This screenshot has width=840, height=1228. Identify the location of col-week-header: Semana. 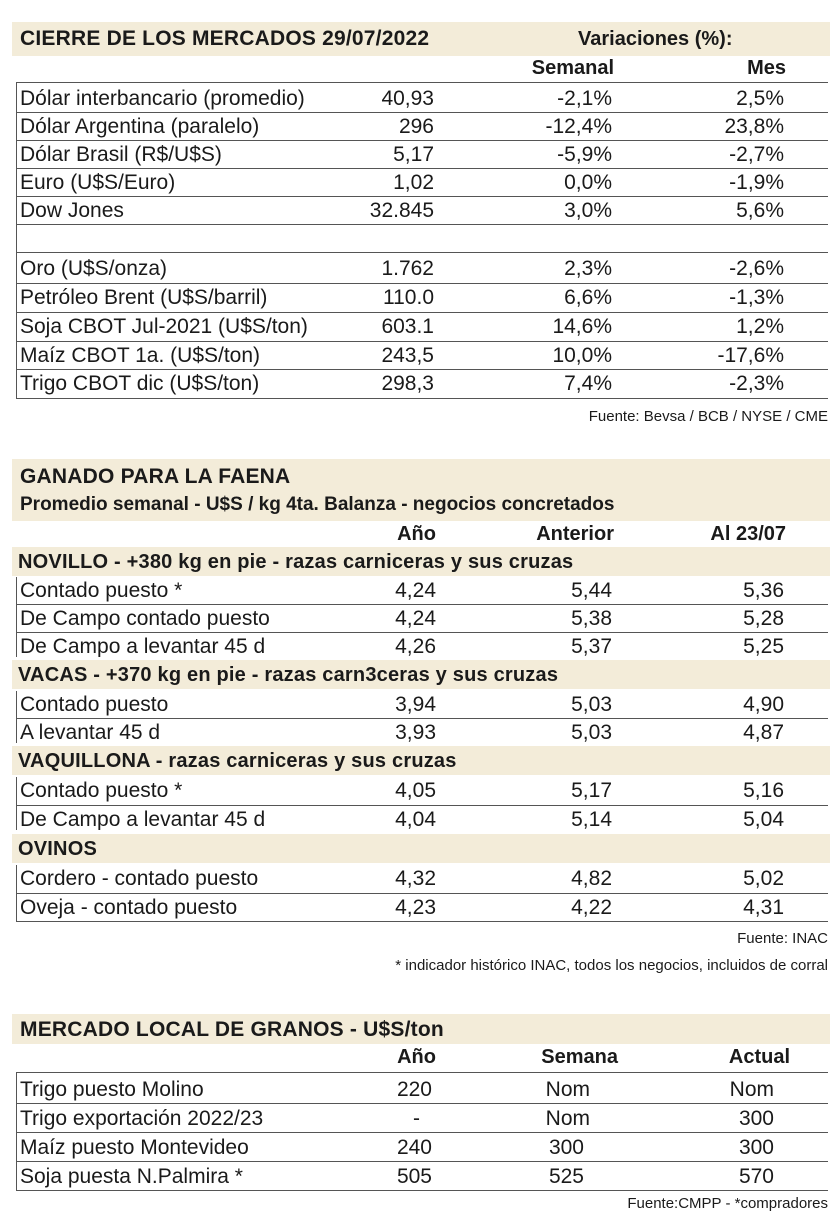
(579, 1057).